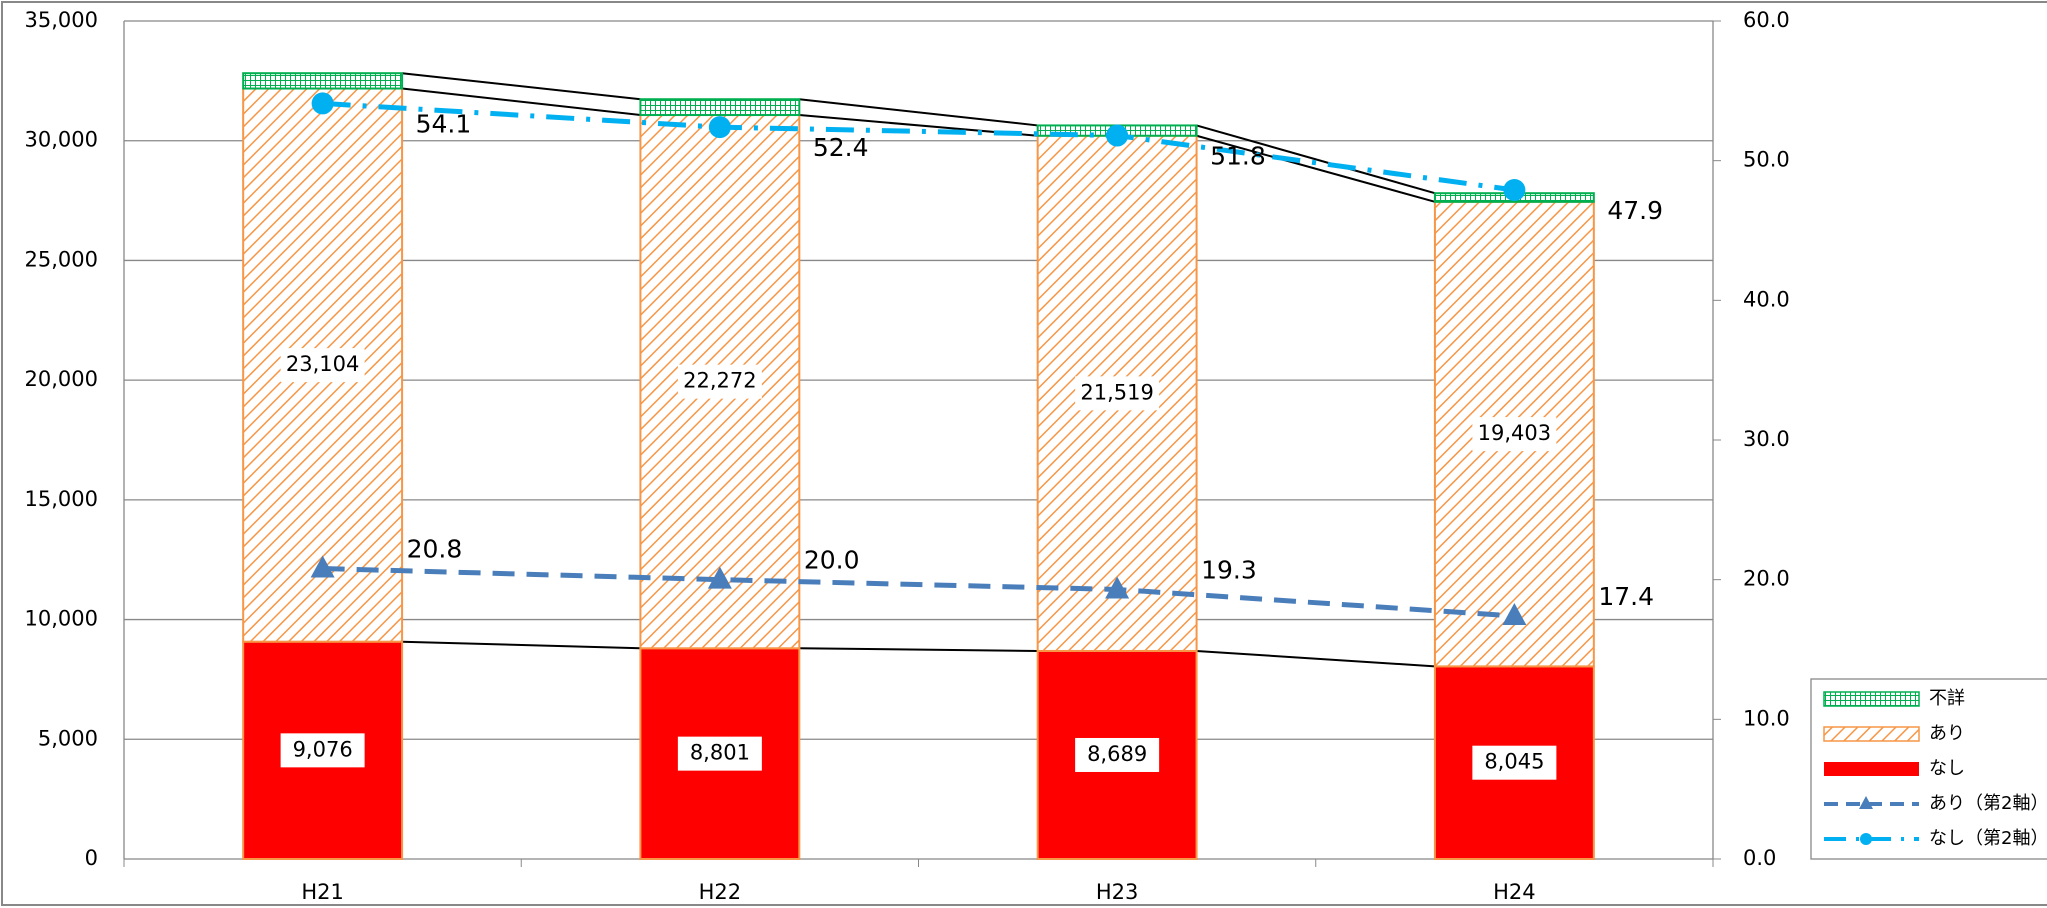 This screenshot has height=908, width=2047. I want to click on x-tick-label: H23, so click(1117, 892).